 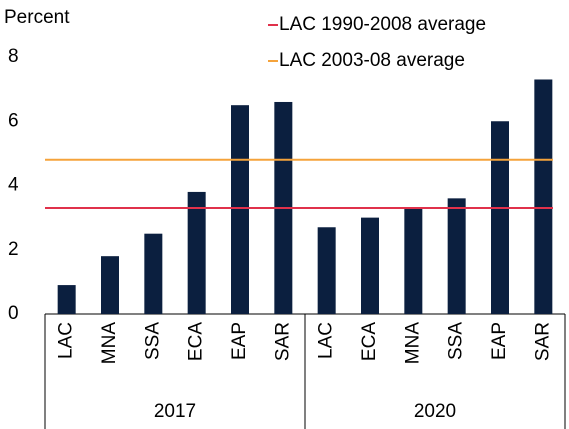 What do you see at coordinates (372, 60) in the screenshot?
I see `legend-label: LAC 2003-08 average` at bounding box center [372, 60].